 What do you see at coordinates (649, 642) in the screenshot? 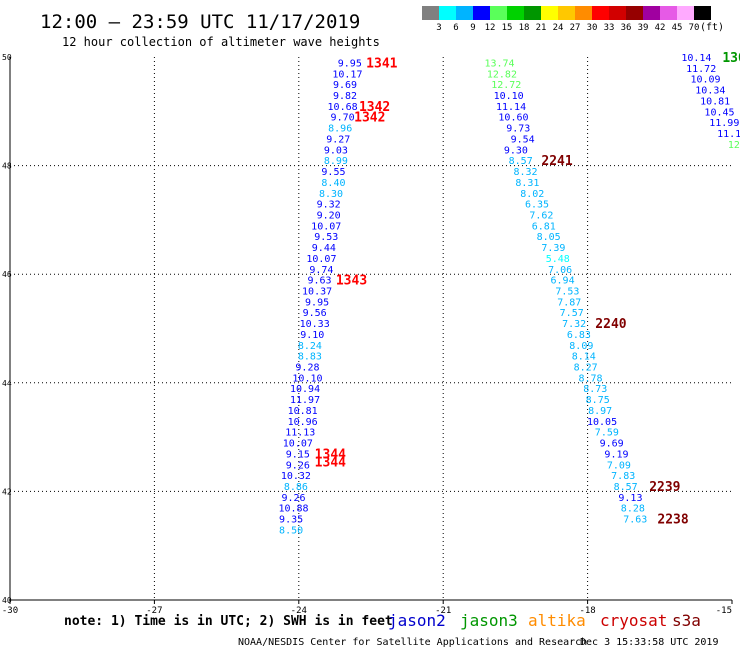
I see `footer-timestamp: Dec 3 15:33:58 UTC 2019` at bounding box center [649, 642].